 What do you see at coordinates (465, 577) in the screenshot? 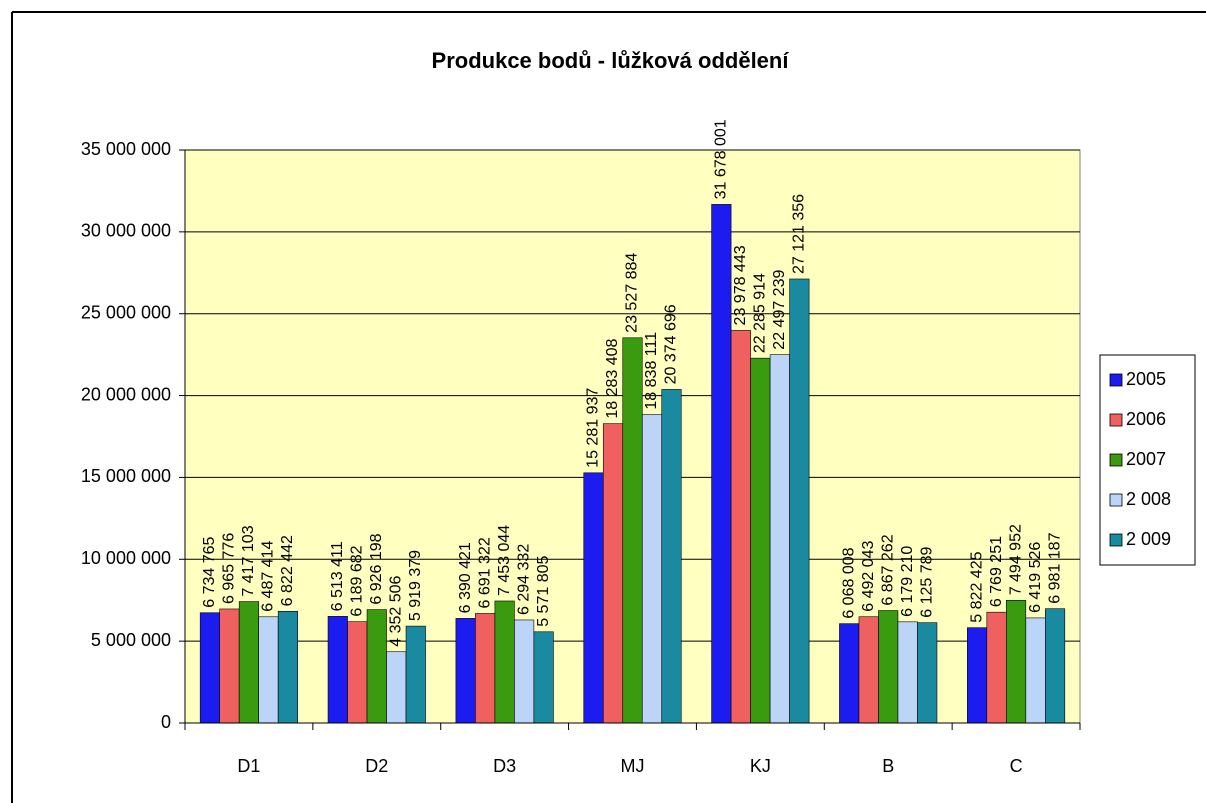
I see `value-label: 6 390 421` at bounding box center [465, 577].